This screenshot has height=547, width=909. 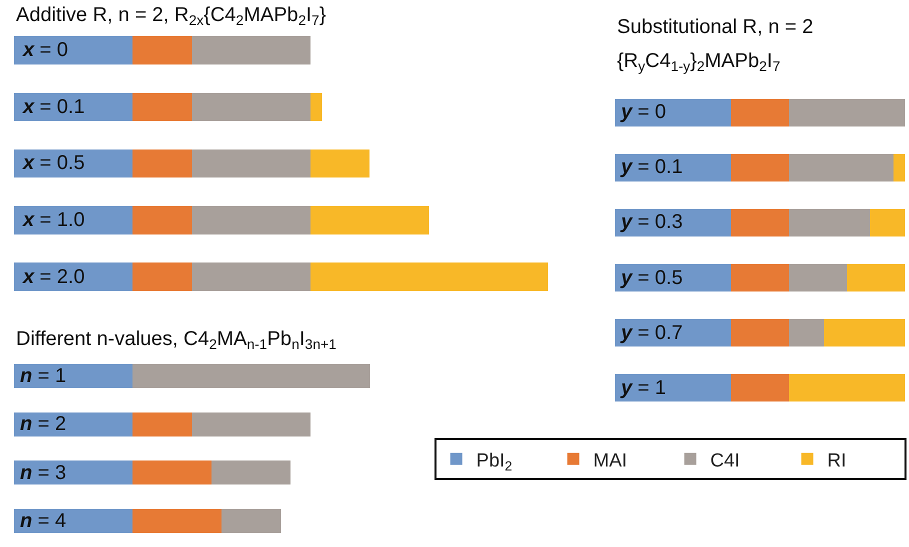 What do you see at coordinates (643, 112) in the screenshot?
I see `y-tick-label: y = 0` at bounding box center [643, 112].